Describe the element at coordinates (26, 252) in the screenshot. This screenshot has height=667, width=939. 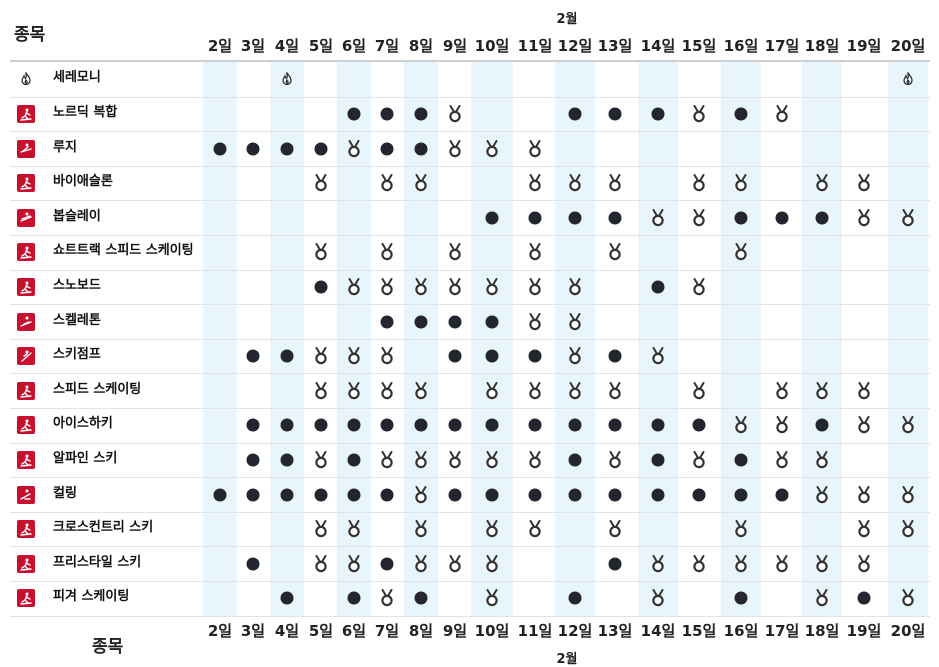
I see `short-track-icon` at that location.